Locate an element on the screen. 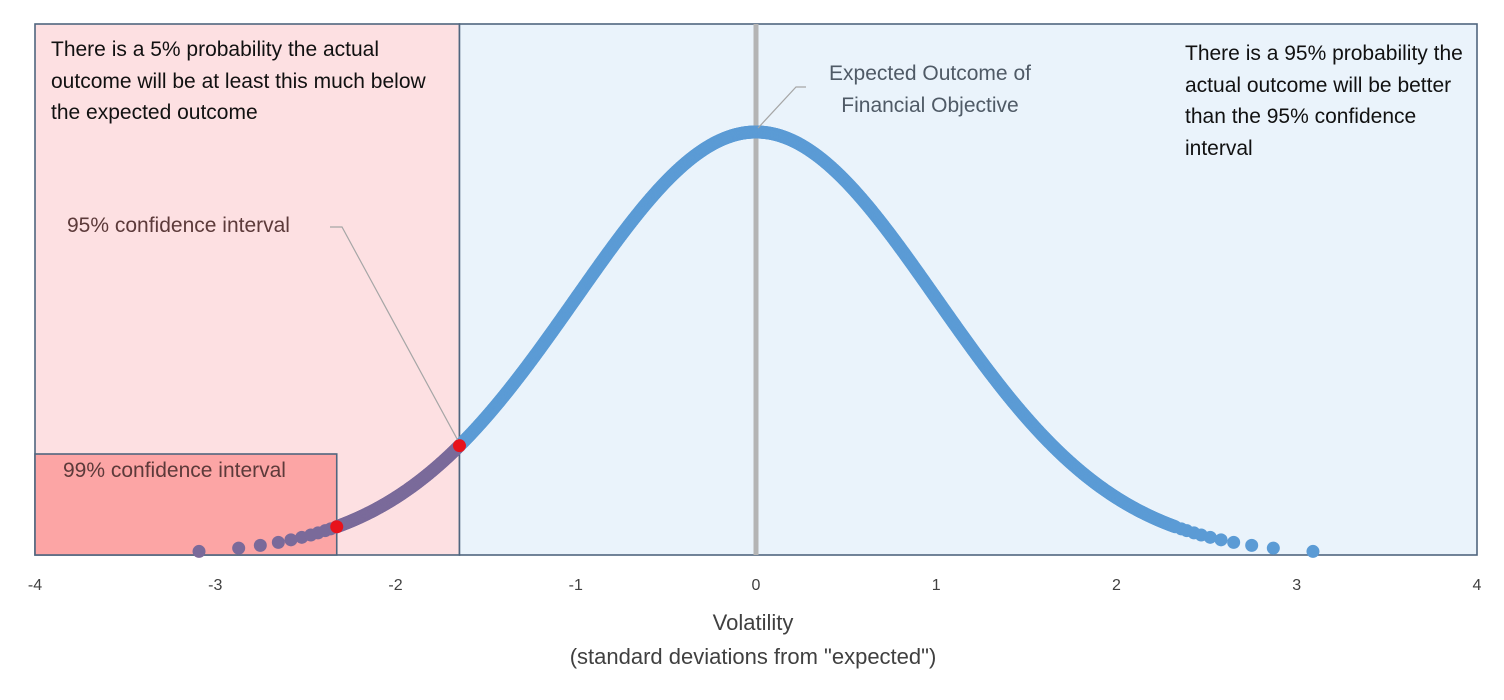 Image resolution: width=1504 pixels, height=700 pixels. x-tick-label: 1 is located at coordinates (936, 585).